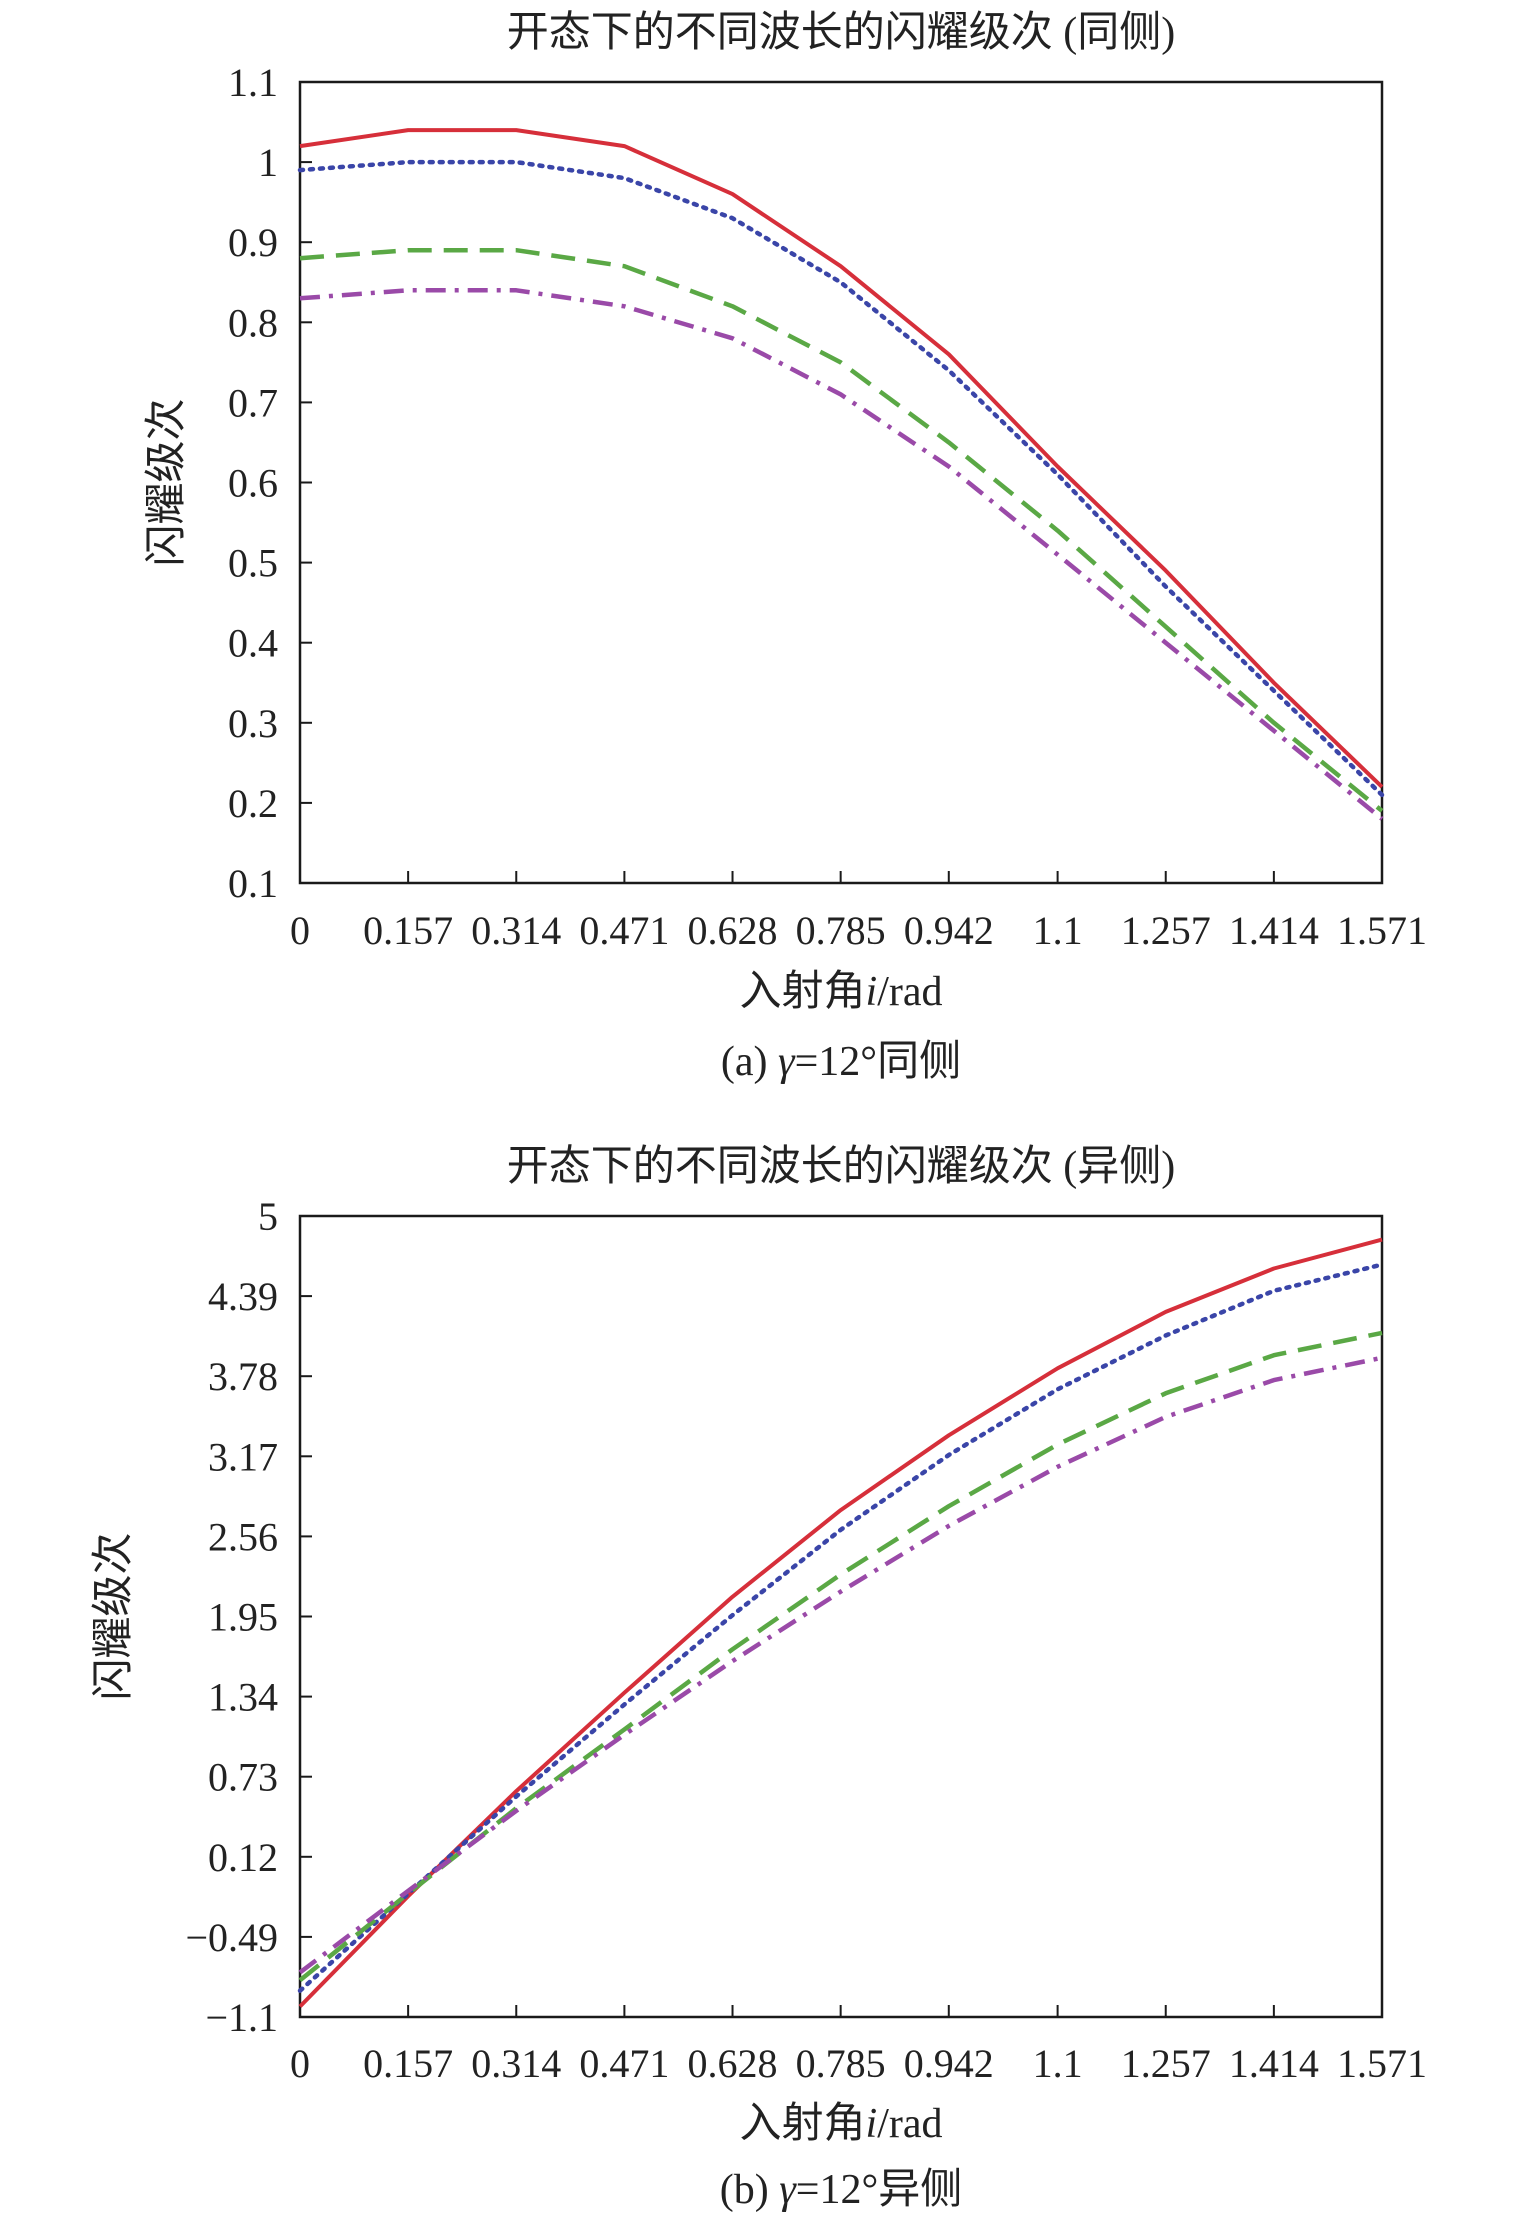 The width and height of the screenshot is (1535, 2228). Describe the element at coordinates (253, 723) in the screenshot. I see `y-tick-label: 0.3` at that location.